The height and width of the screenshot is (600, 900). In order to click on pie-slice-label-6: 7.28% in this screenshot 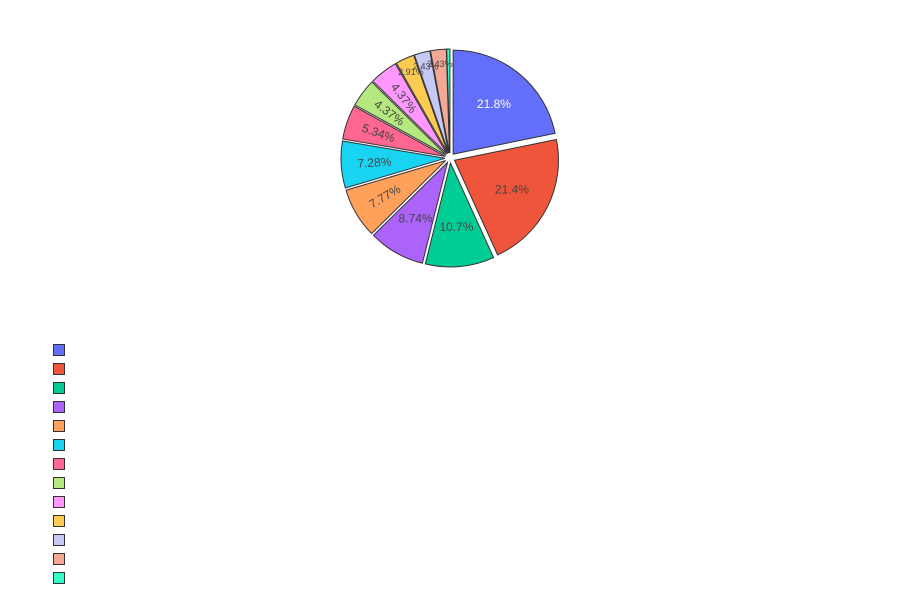, I will do `click(374, 163)`.